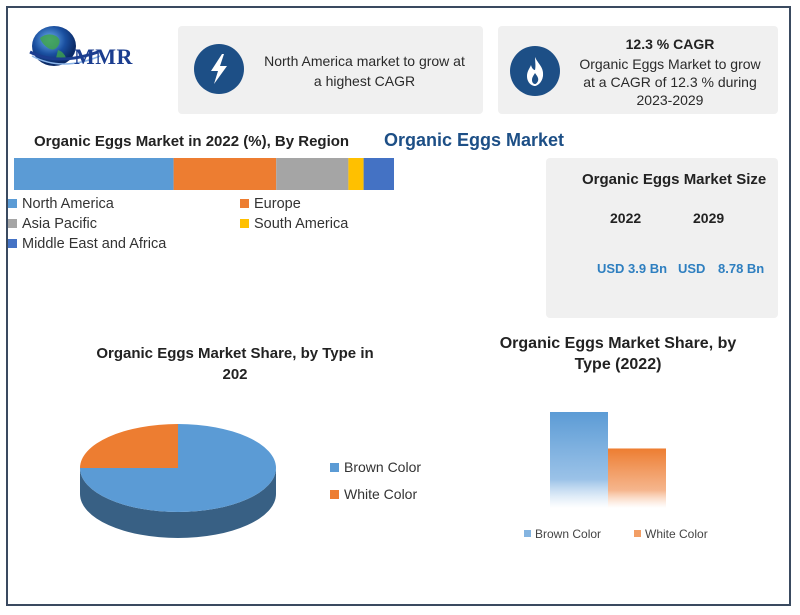  I want to click on pie-legend-brown-color: Brown Color, so click(375, 467).